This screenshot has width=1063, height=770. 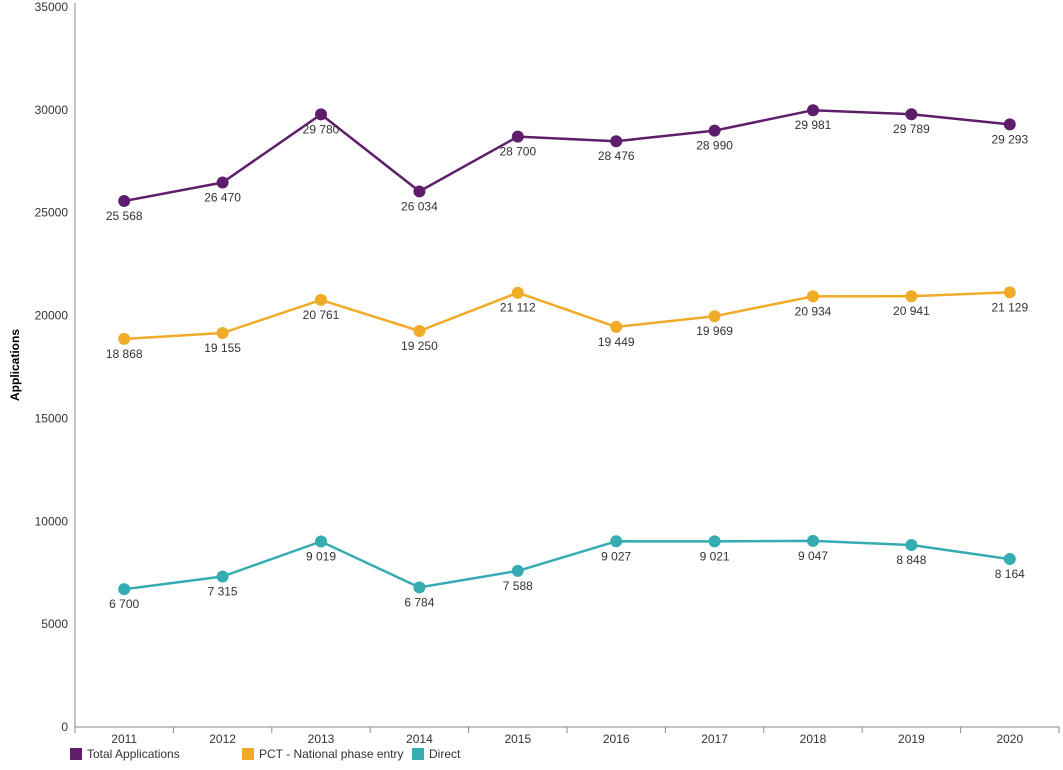 What do you see at coordinates (715, 556) in the screenshot?
I see `data-label-direct: 9 021` at bounding box center [715, 556].